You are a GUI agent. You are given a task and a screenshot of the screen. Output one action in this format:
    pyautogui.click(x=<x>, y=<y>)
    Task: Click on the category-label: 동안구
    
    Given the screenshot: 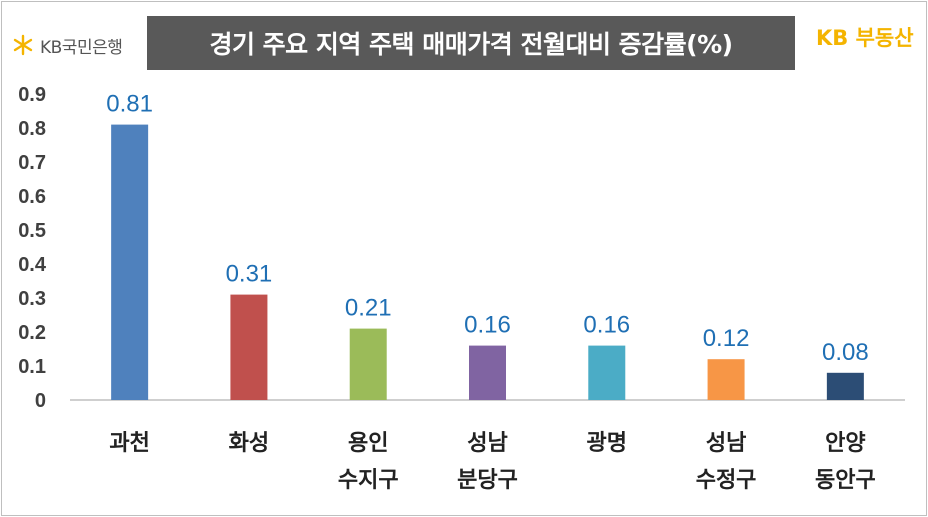 What is the action you would take?
    pyautogui.click(x=845, y=480)
    